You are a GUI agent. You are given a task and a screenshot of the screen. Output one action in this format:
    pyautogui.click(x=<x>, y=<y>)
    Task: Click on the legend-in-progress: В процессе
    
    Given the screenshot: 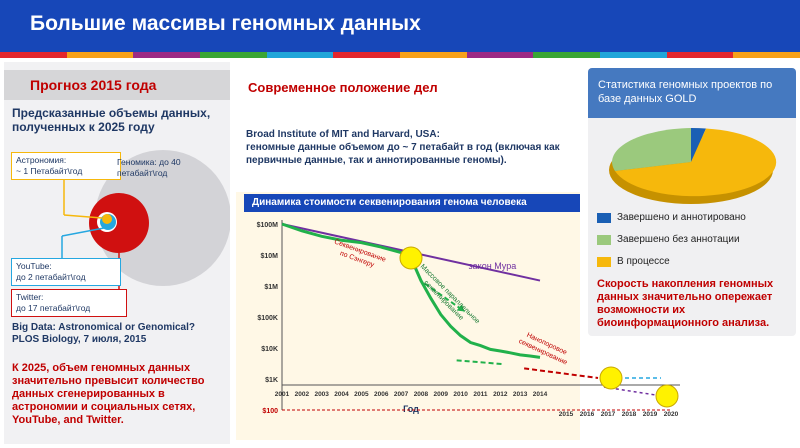 What is the action you would take?
    pyautogui.click(x=643, y=261)
    